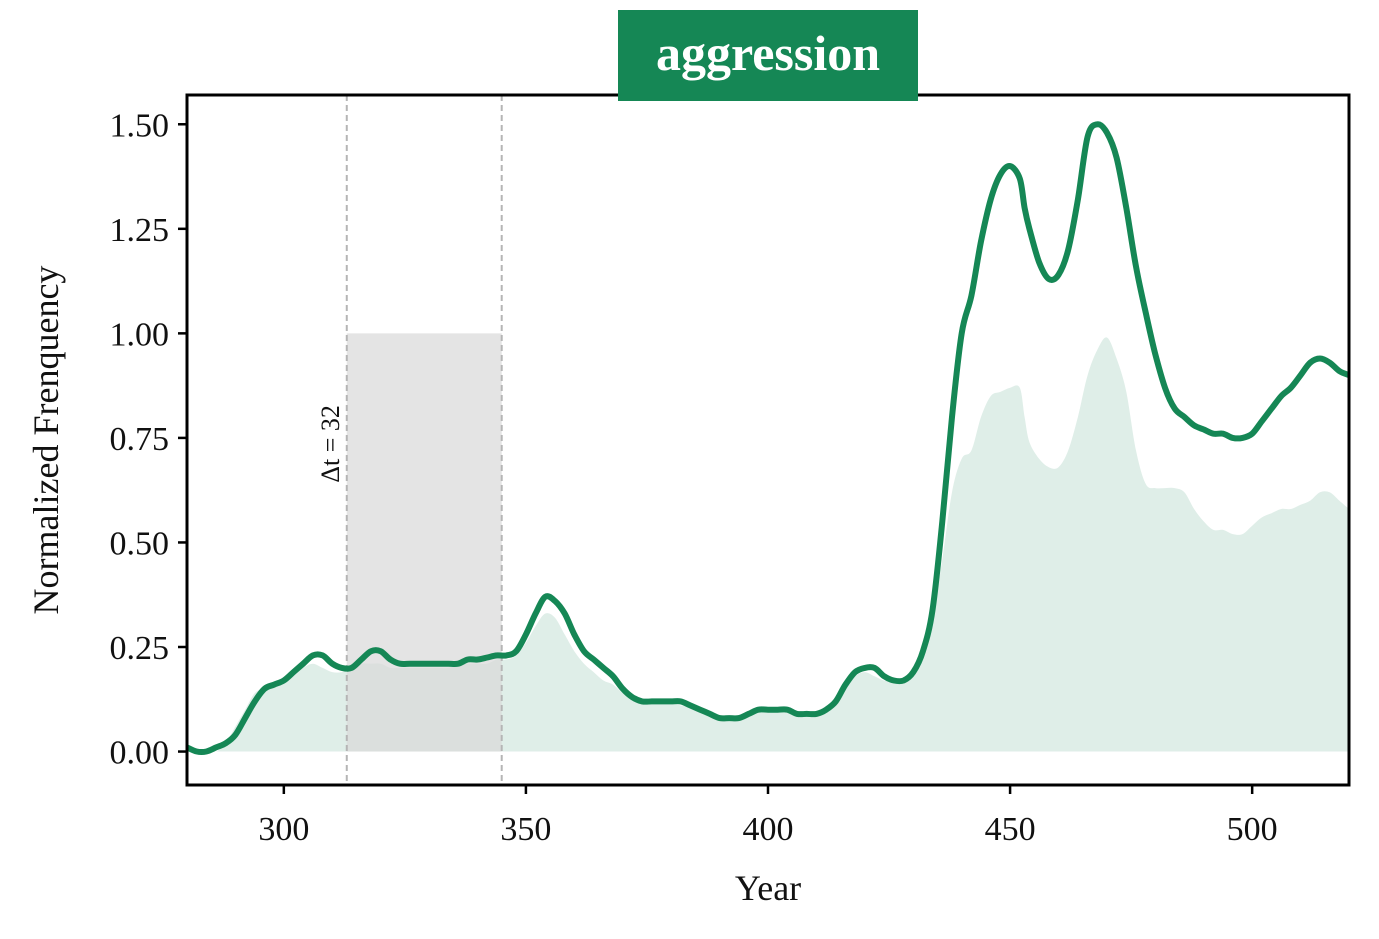 The height and width of the screenshot is (939, 1379). Describe the element at coordinates (1010, 829) in the screenshot. I see `x-tick-label: 450` at that location.